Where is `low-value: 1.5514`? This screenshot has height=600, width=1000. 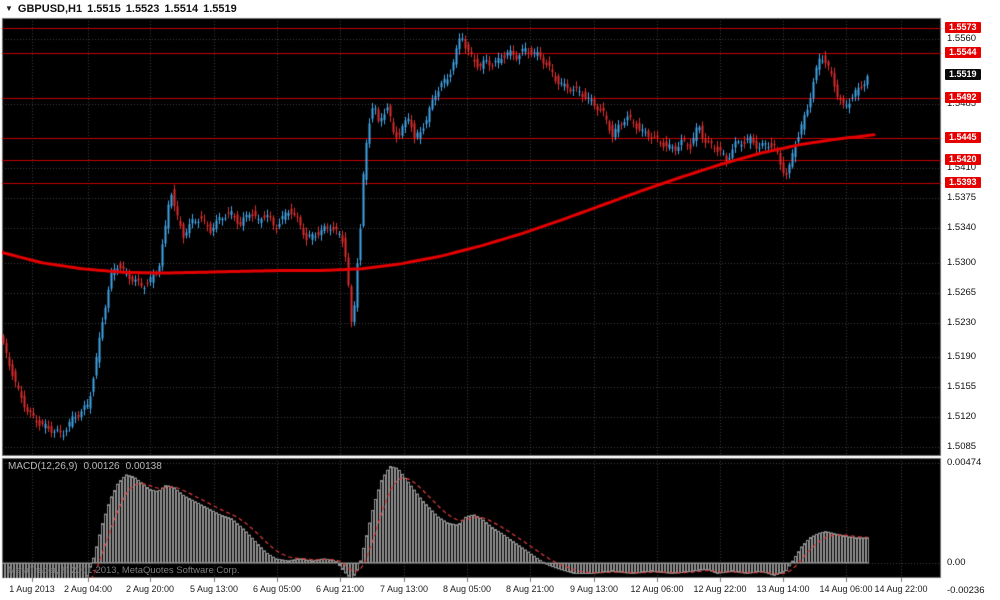
low-value: 1.5514 is located at coordinates (181, 9).